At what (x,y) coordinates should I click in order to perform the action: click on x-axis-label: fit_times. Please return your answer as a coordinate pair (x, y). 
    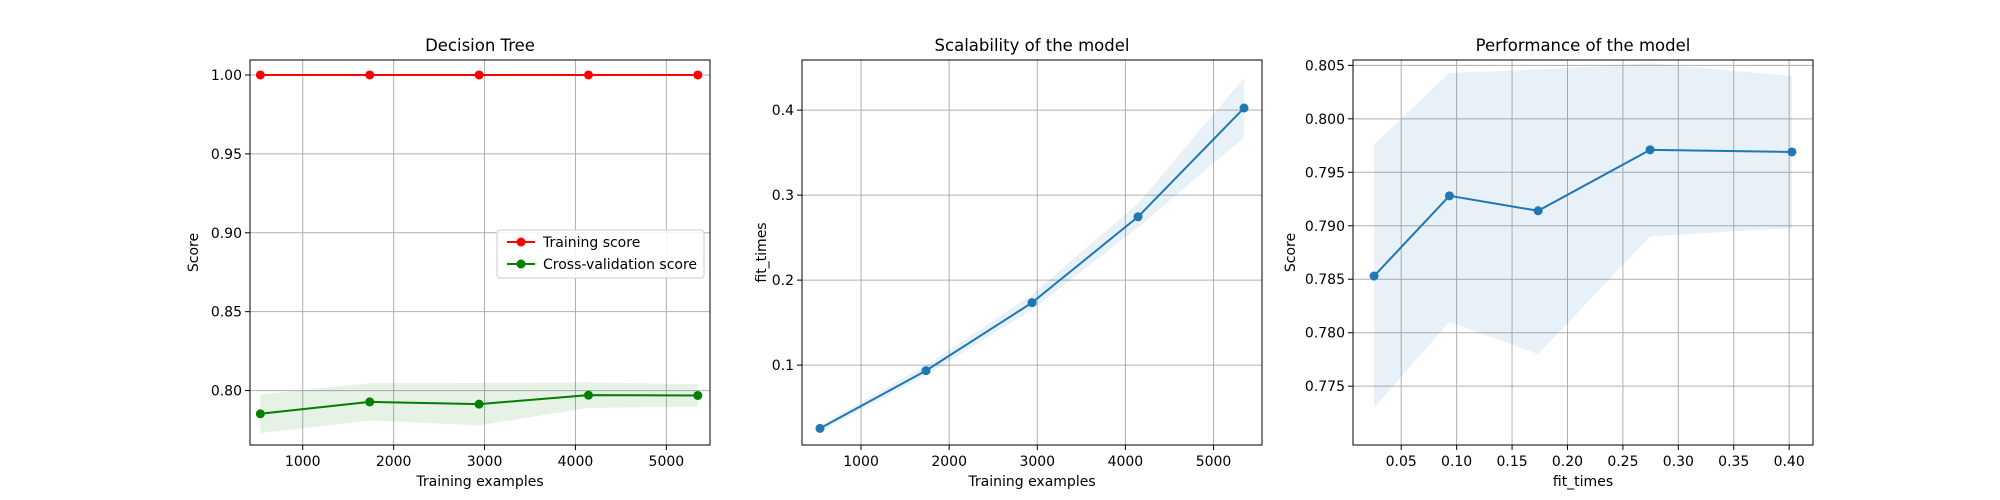
    Looking at the image, I should click on (1583, 482).